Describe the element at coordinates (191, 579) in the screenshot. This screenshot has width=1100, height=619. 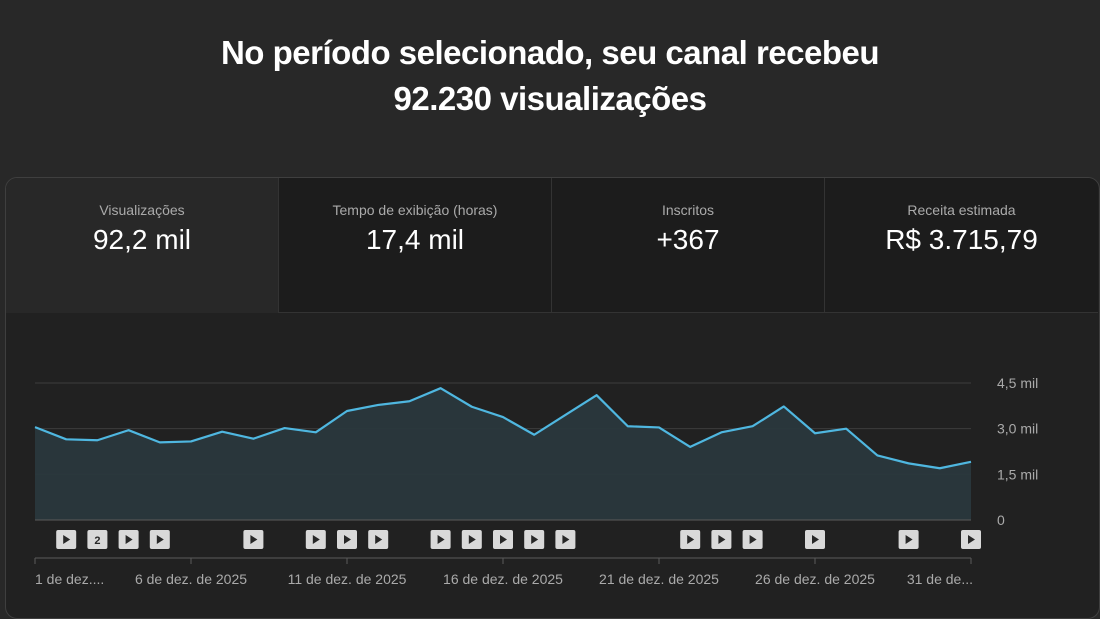
I see `x-tick-label: 6 de dez. de 2025` at that location.